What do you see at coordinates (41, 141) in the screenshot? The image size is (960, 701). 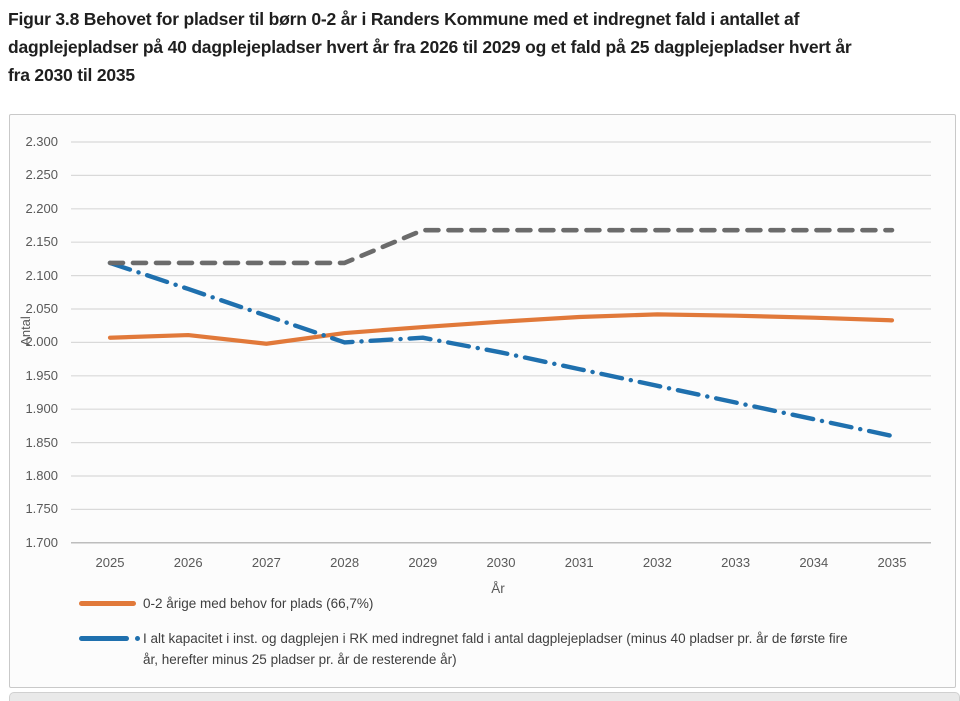 I see `y-tick-label: 2.300` at bounding box center [41, 141].